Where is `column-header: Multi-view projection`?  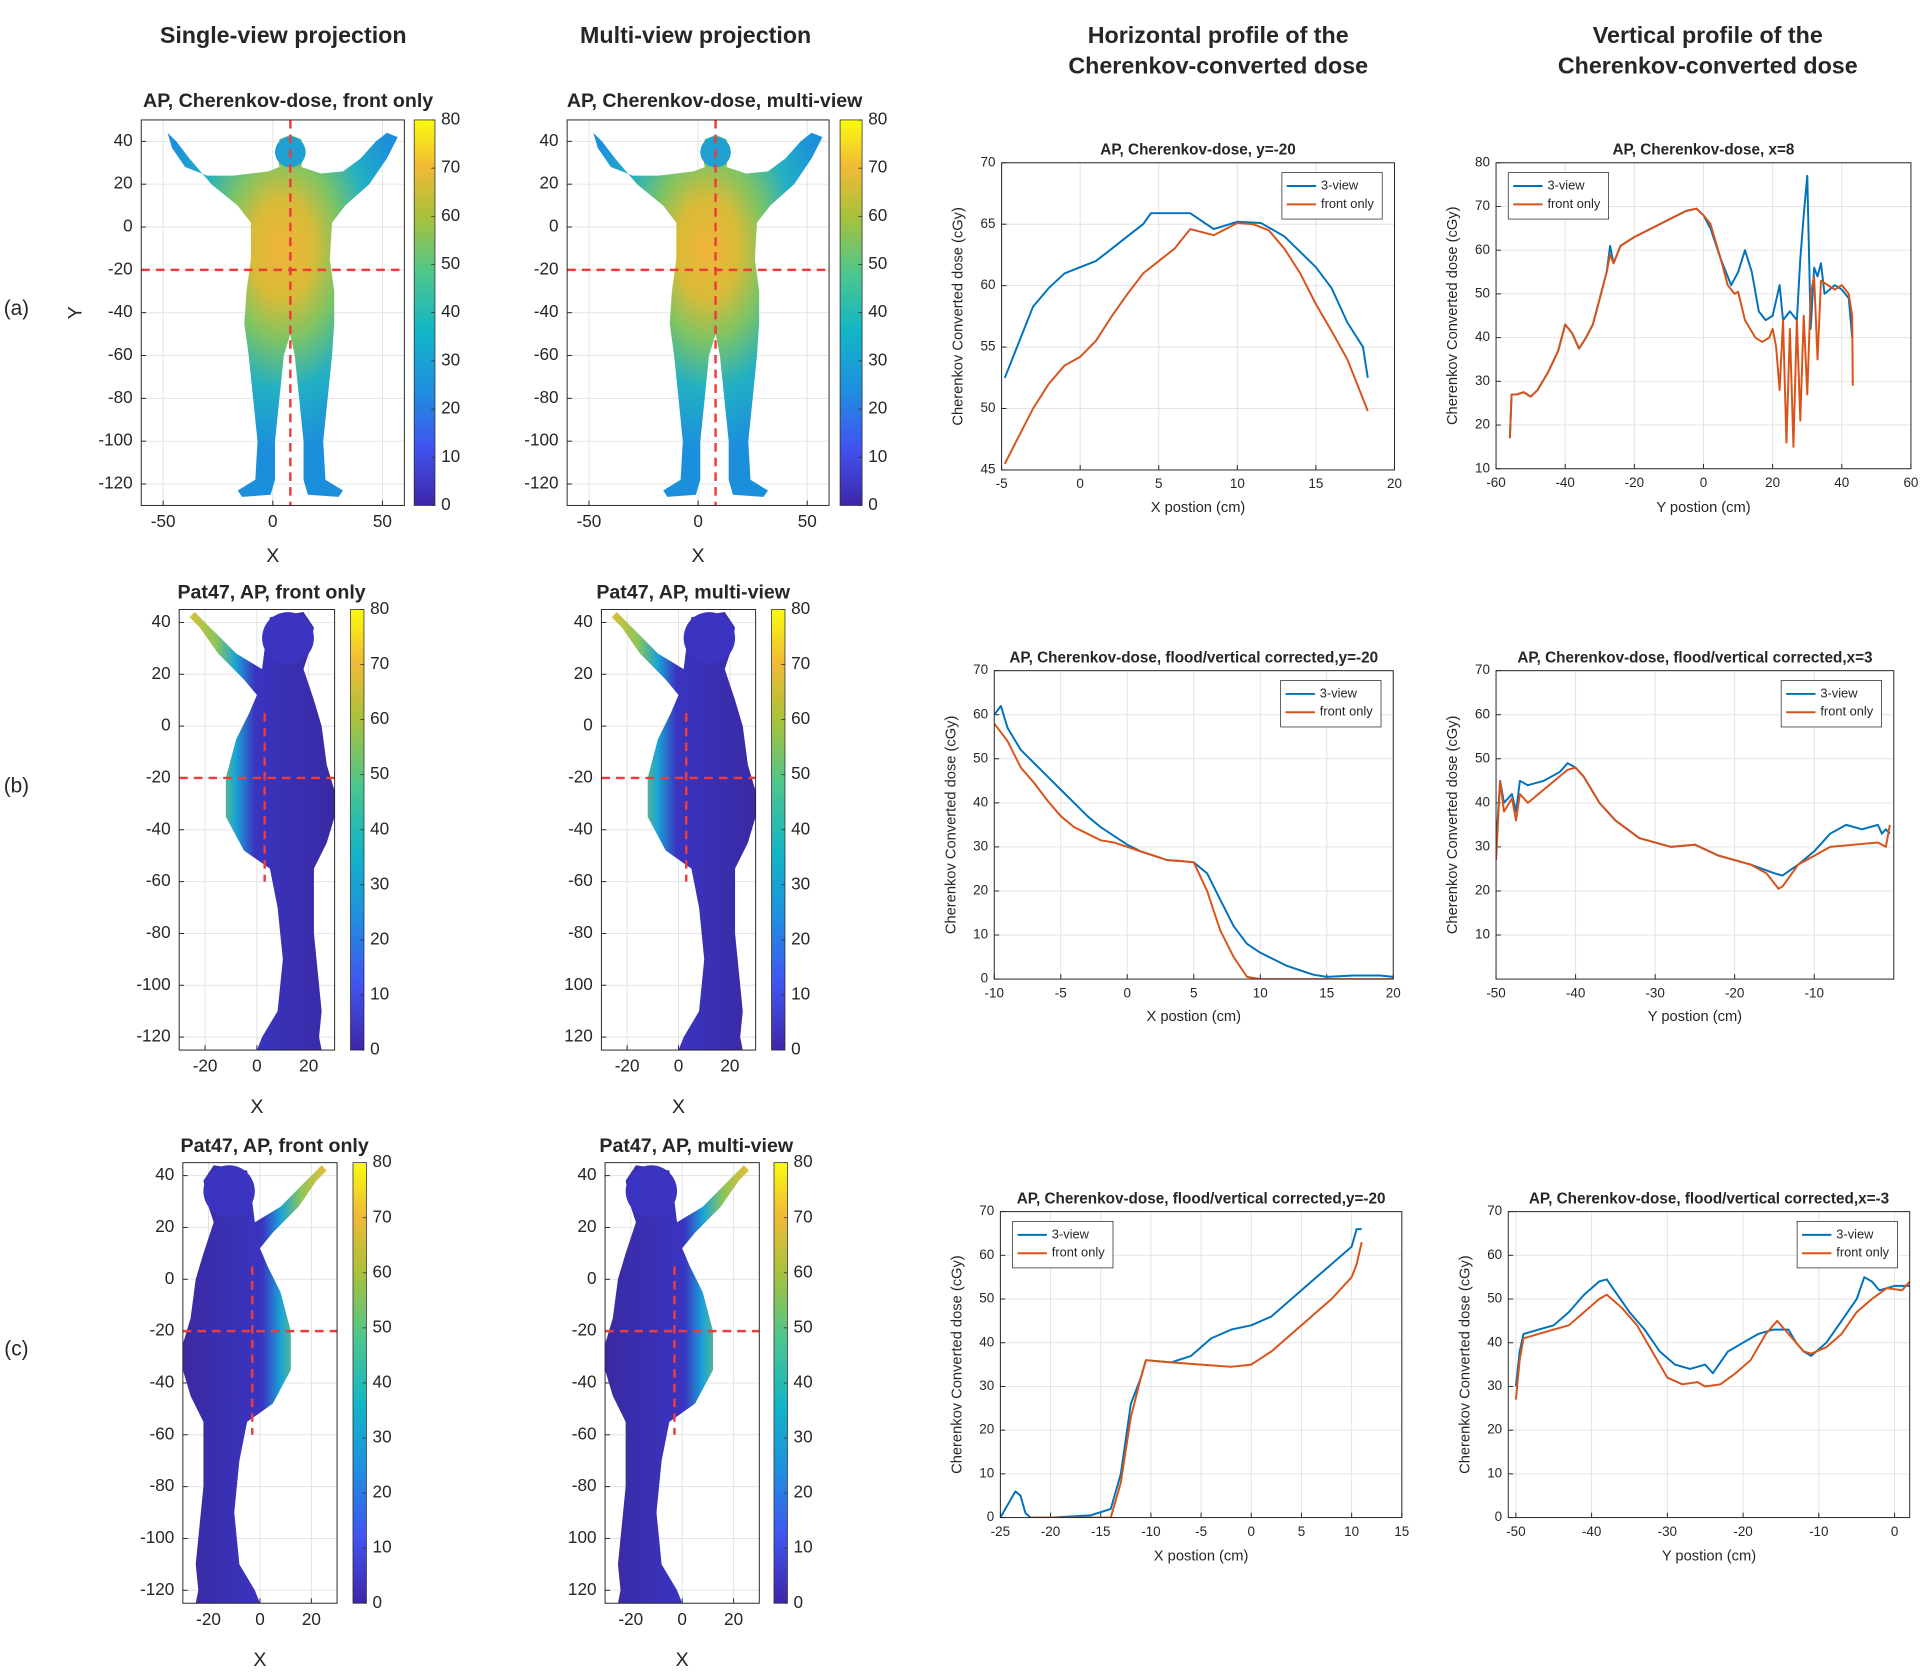
column-header: Multi-view projection is located at coordinates (695, 35).